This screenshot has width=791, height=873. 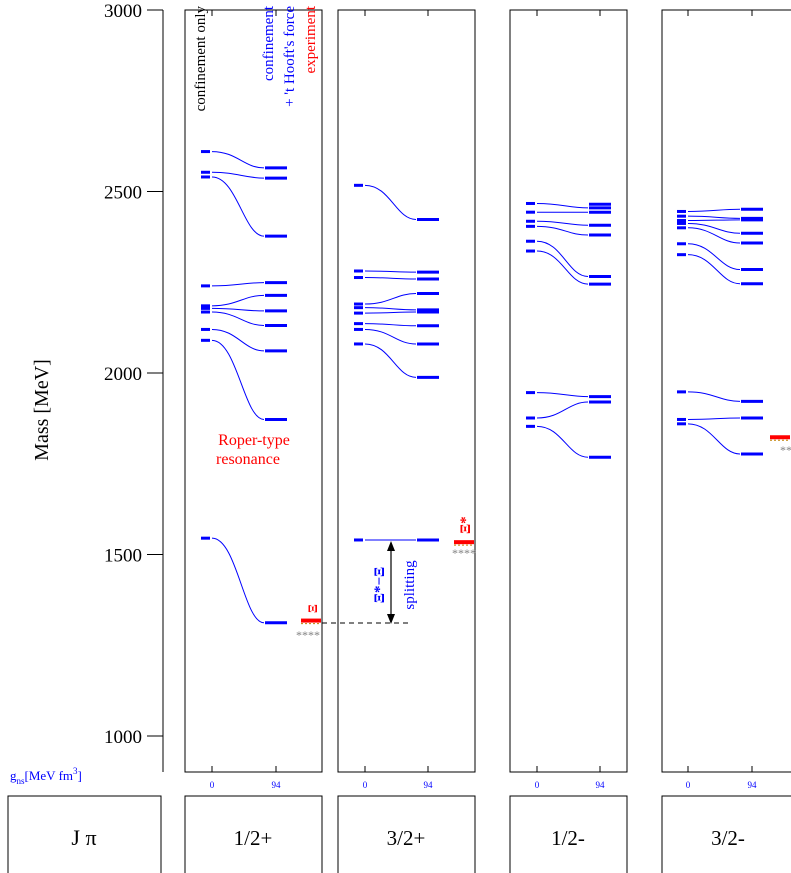 I want to click on y-tick-label: 2000, so click(x=123, y=374).